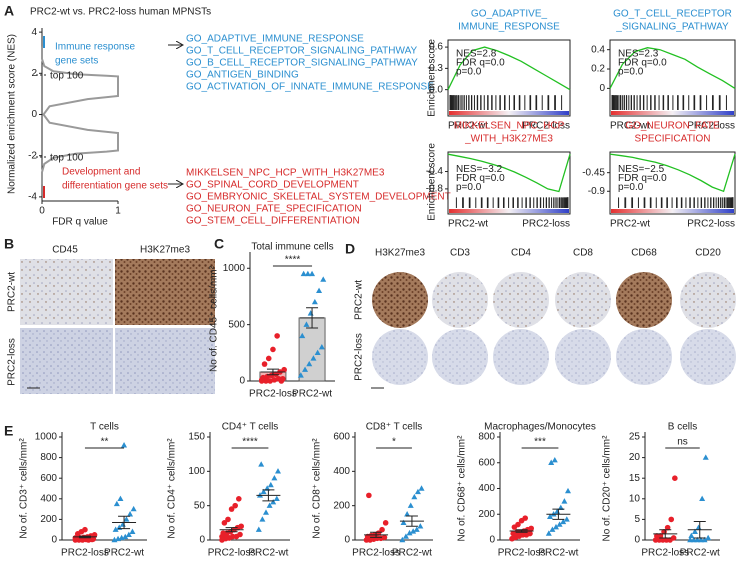 Image resolution: width=748 pixels, height=582 pixels. Describe the element at coordinates (359, 300) in the screenshot. I see `row-label: PRC2-wt` at that location.